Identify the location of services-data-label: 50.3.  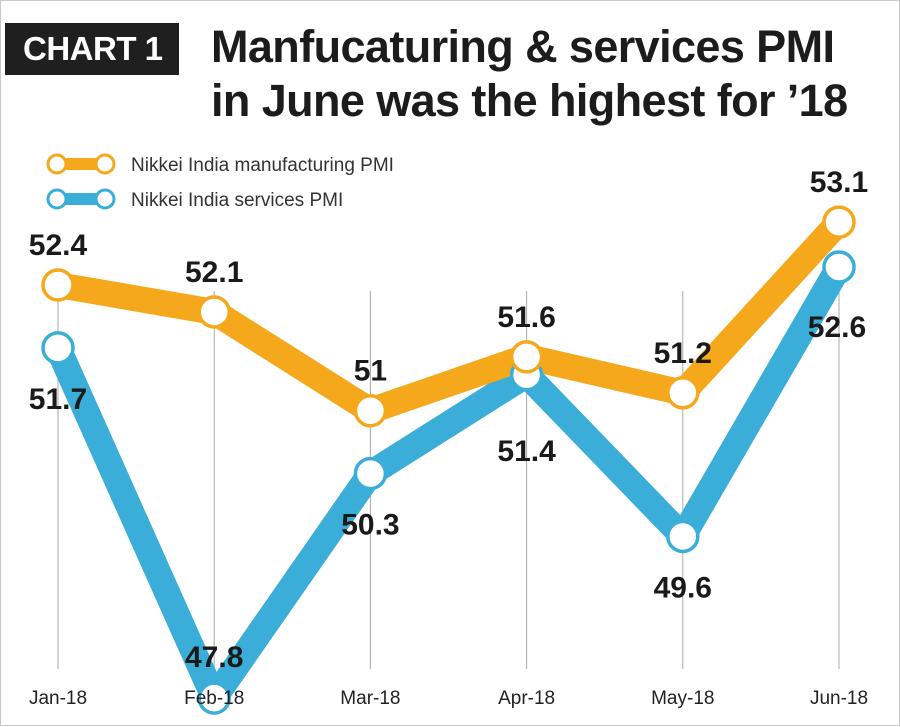
(370, 525).